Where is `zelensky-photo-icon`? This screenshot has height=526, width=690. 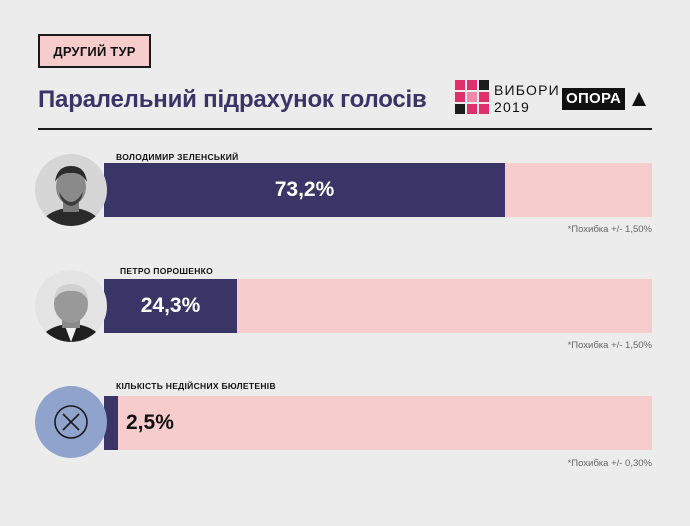 zelensky-photo-icon is located at coordinates (71, 190).